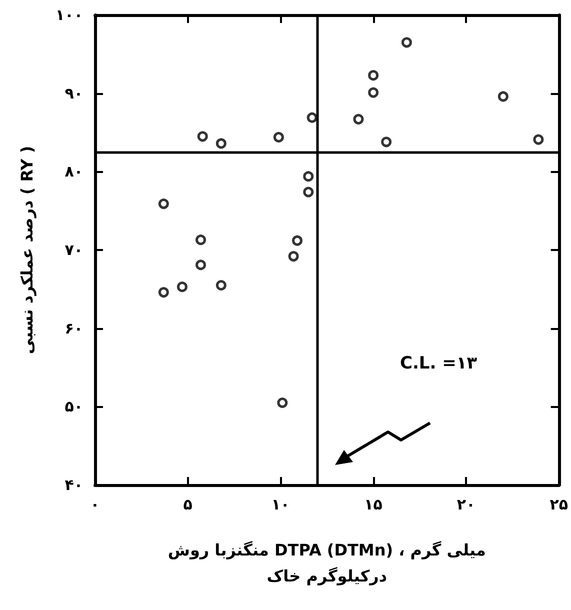  Describe the element at coordinates (559, 505) in the screenshot. I see `x-tick-label: ۲۵` at that location.